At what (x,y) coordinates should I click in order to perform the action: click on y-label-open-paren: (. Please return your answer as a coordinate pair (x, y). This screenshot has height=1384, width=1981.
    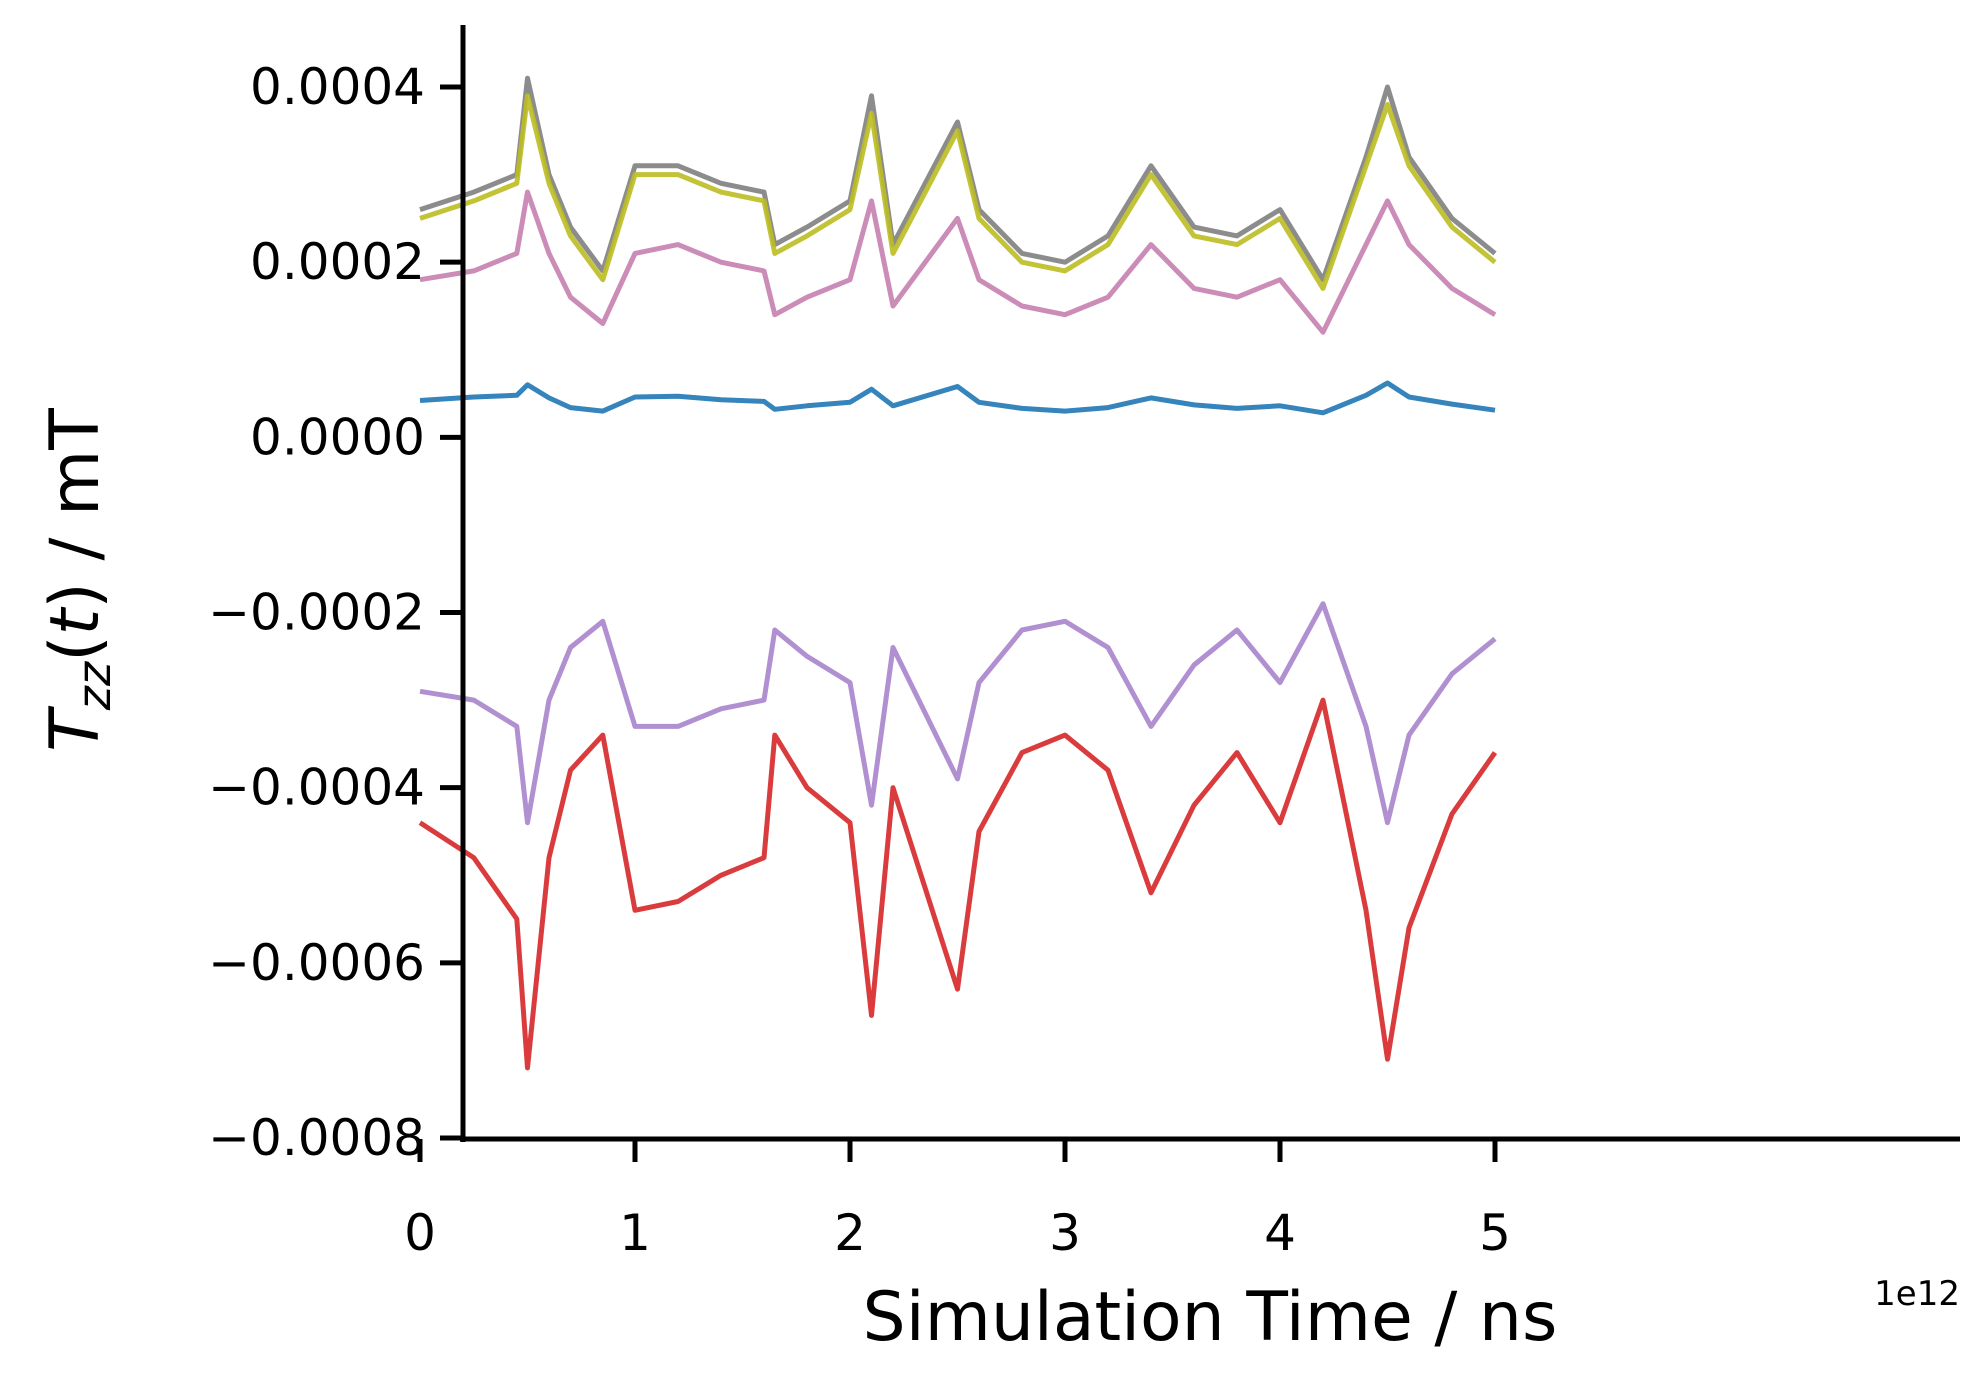
    Looking at the image, I should click on (75, 648).